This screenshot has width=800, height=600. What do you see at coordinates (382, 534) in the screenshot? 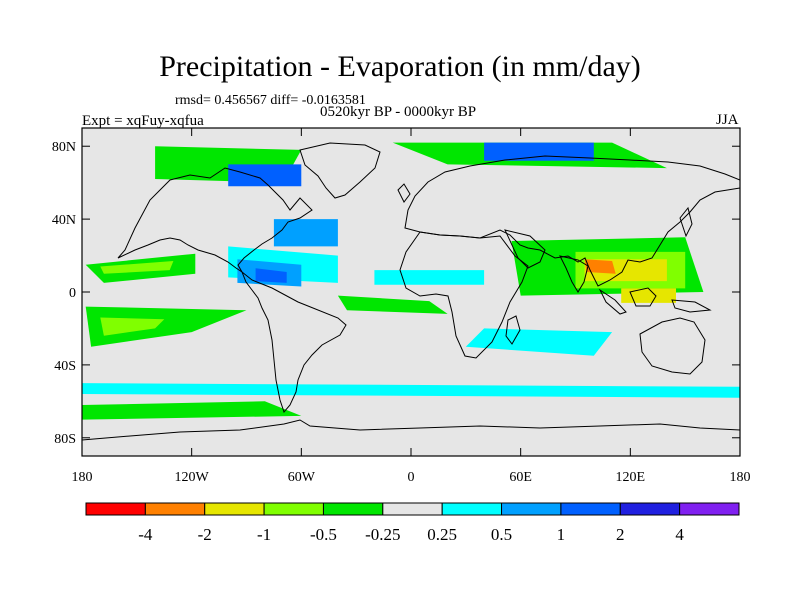
I see `colorbar-label: -0.25` at bounding box center [382, 534].